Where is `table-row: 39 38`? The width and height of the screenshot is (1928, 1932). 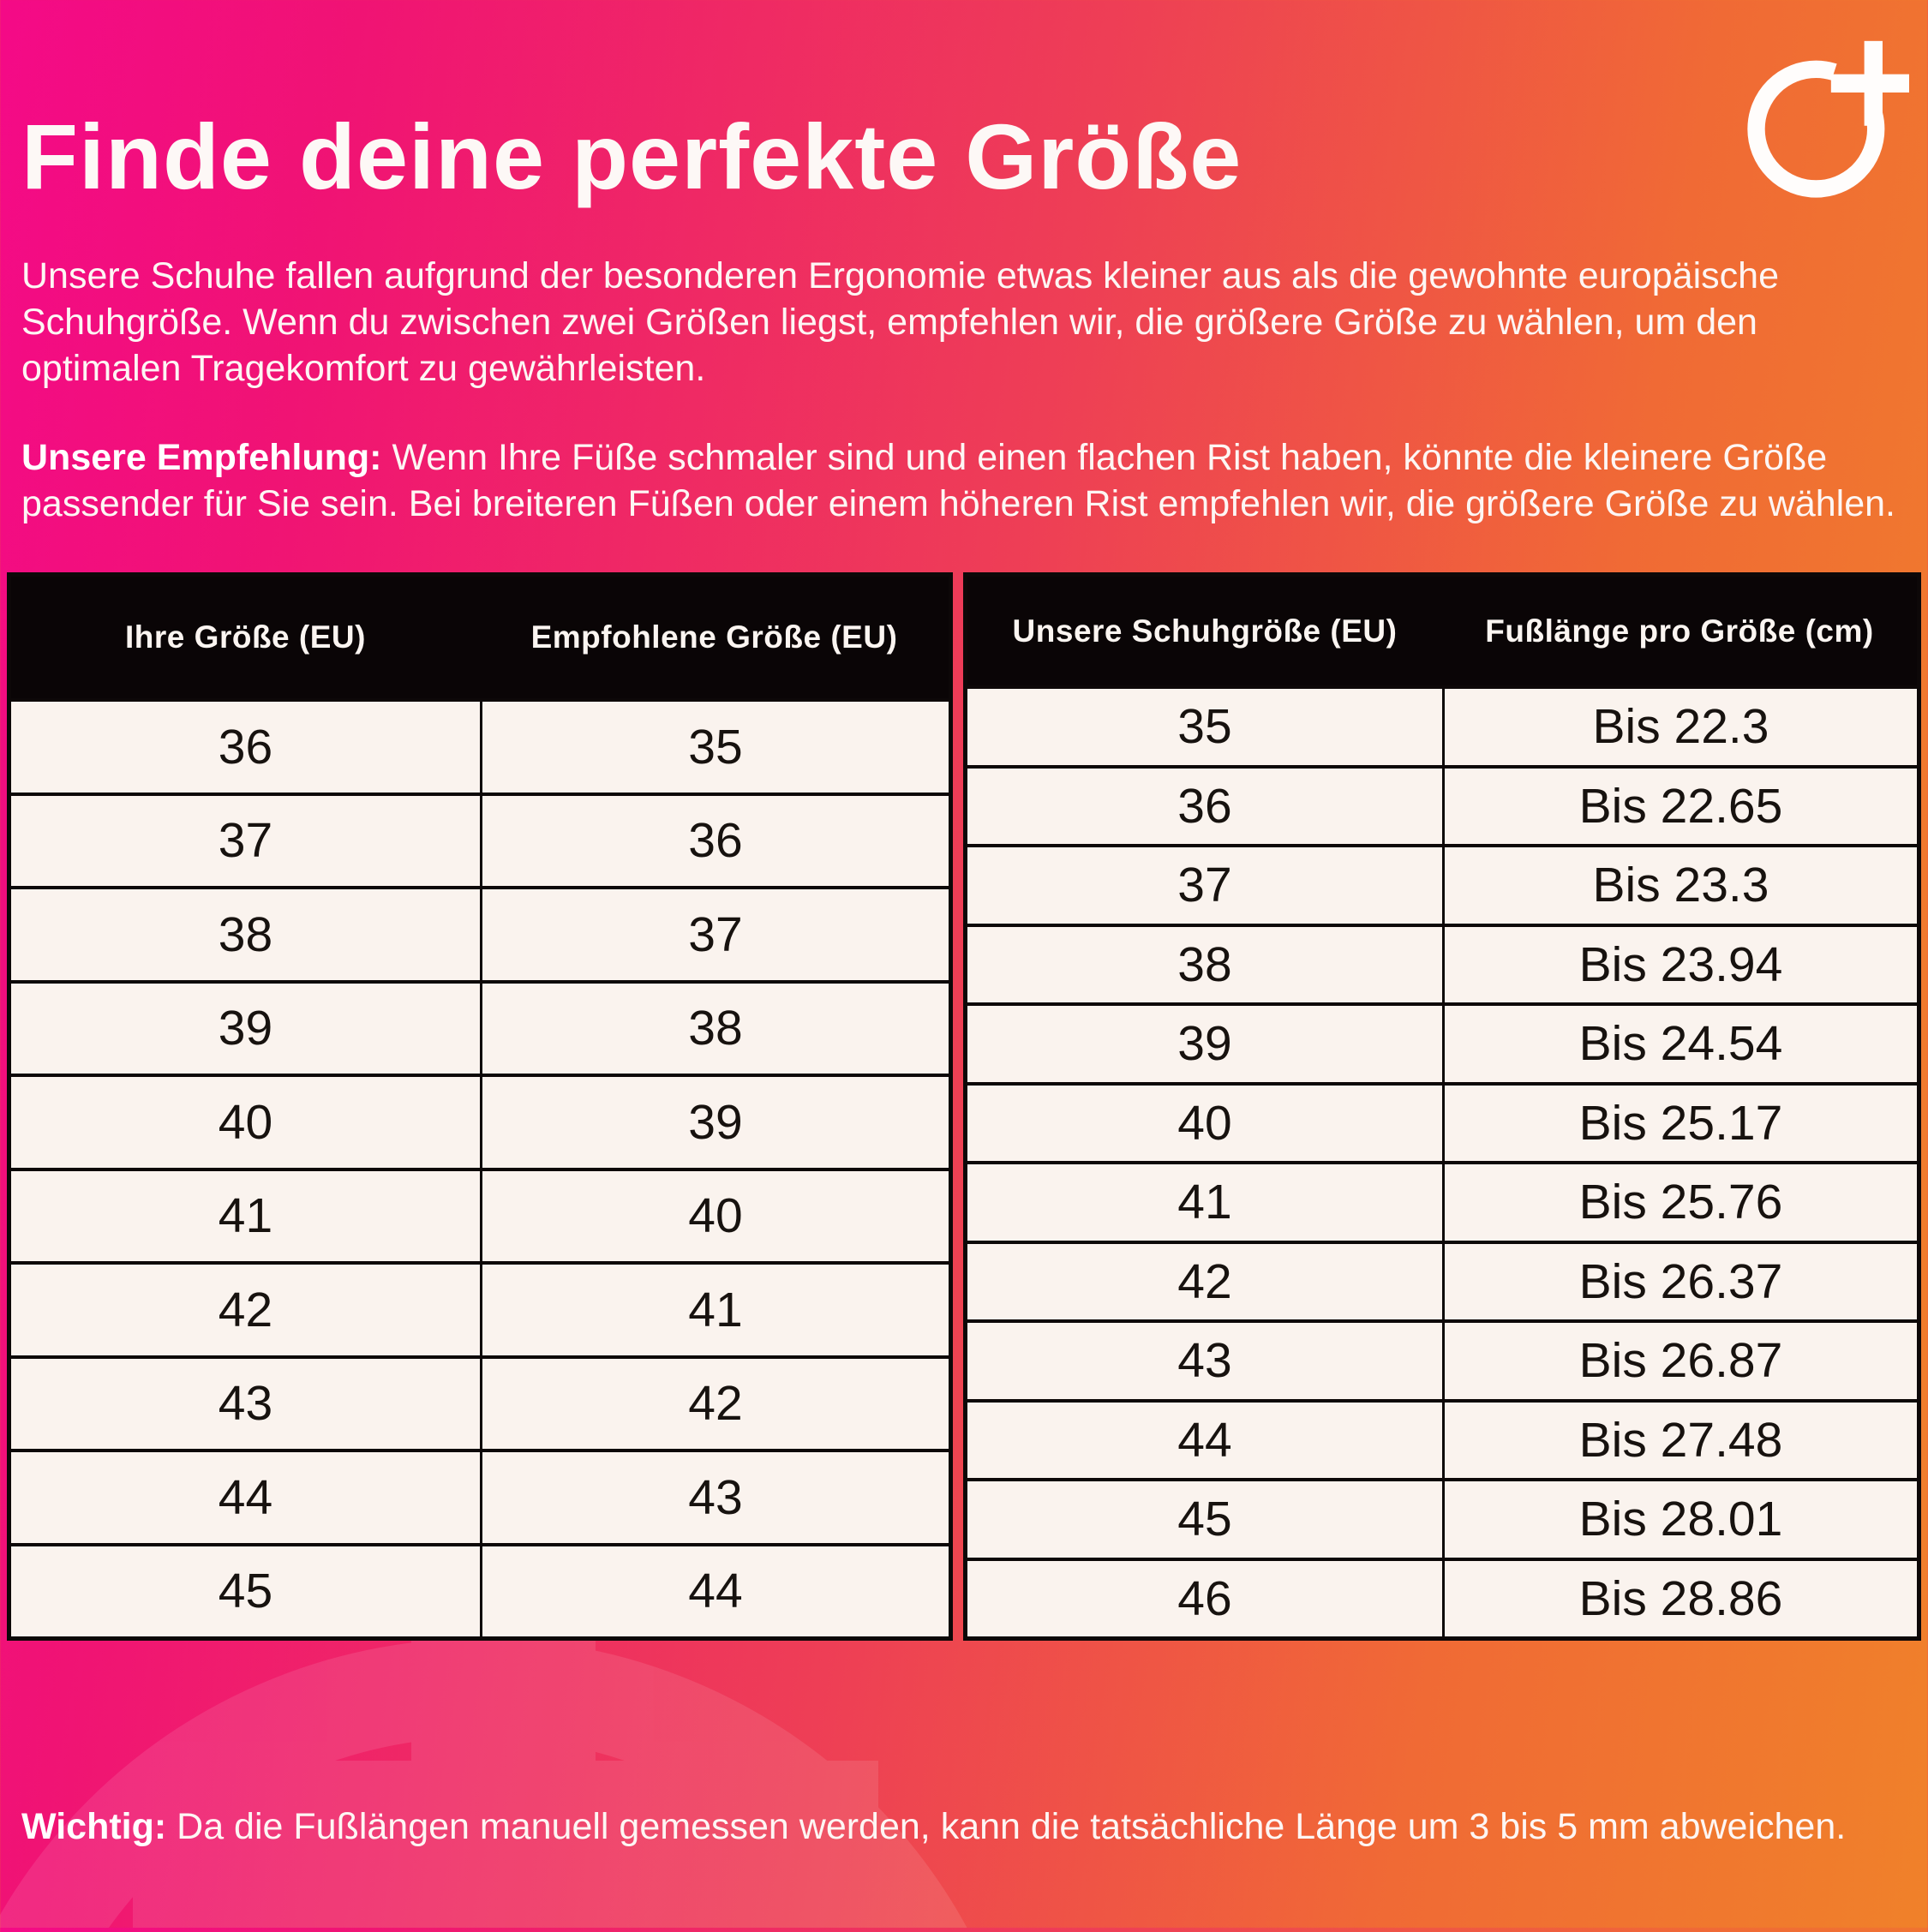
table-row: 39 38 is located at coordinates (480, 1026).